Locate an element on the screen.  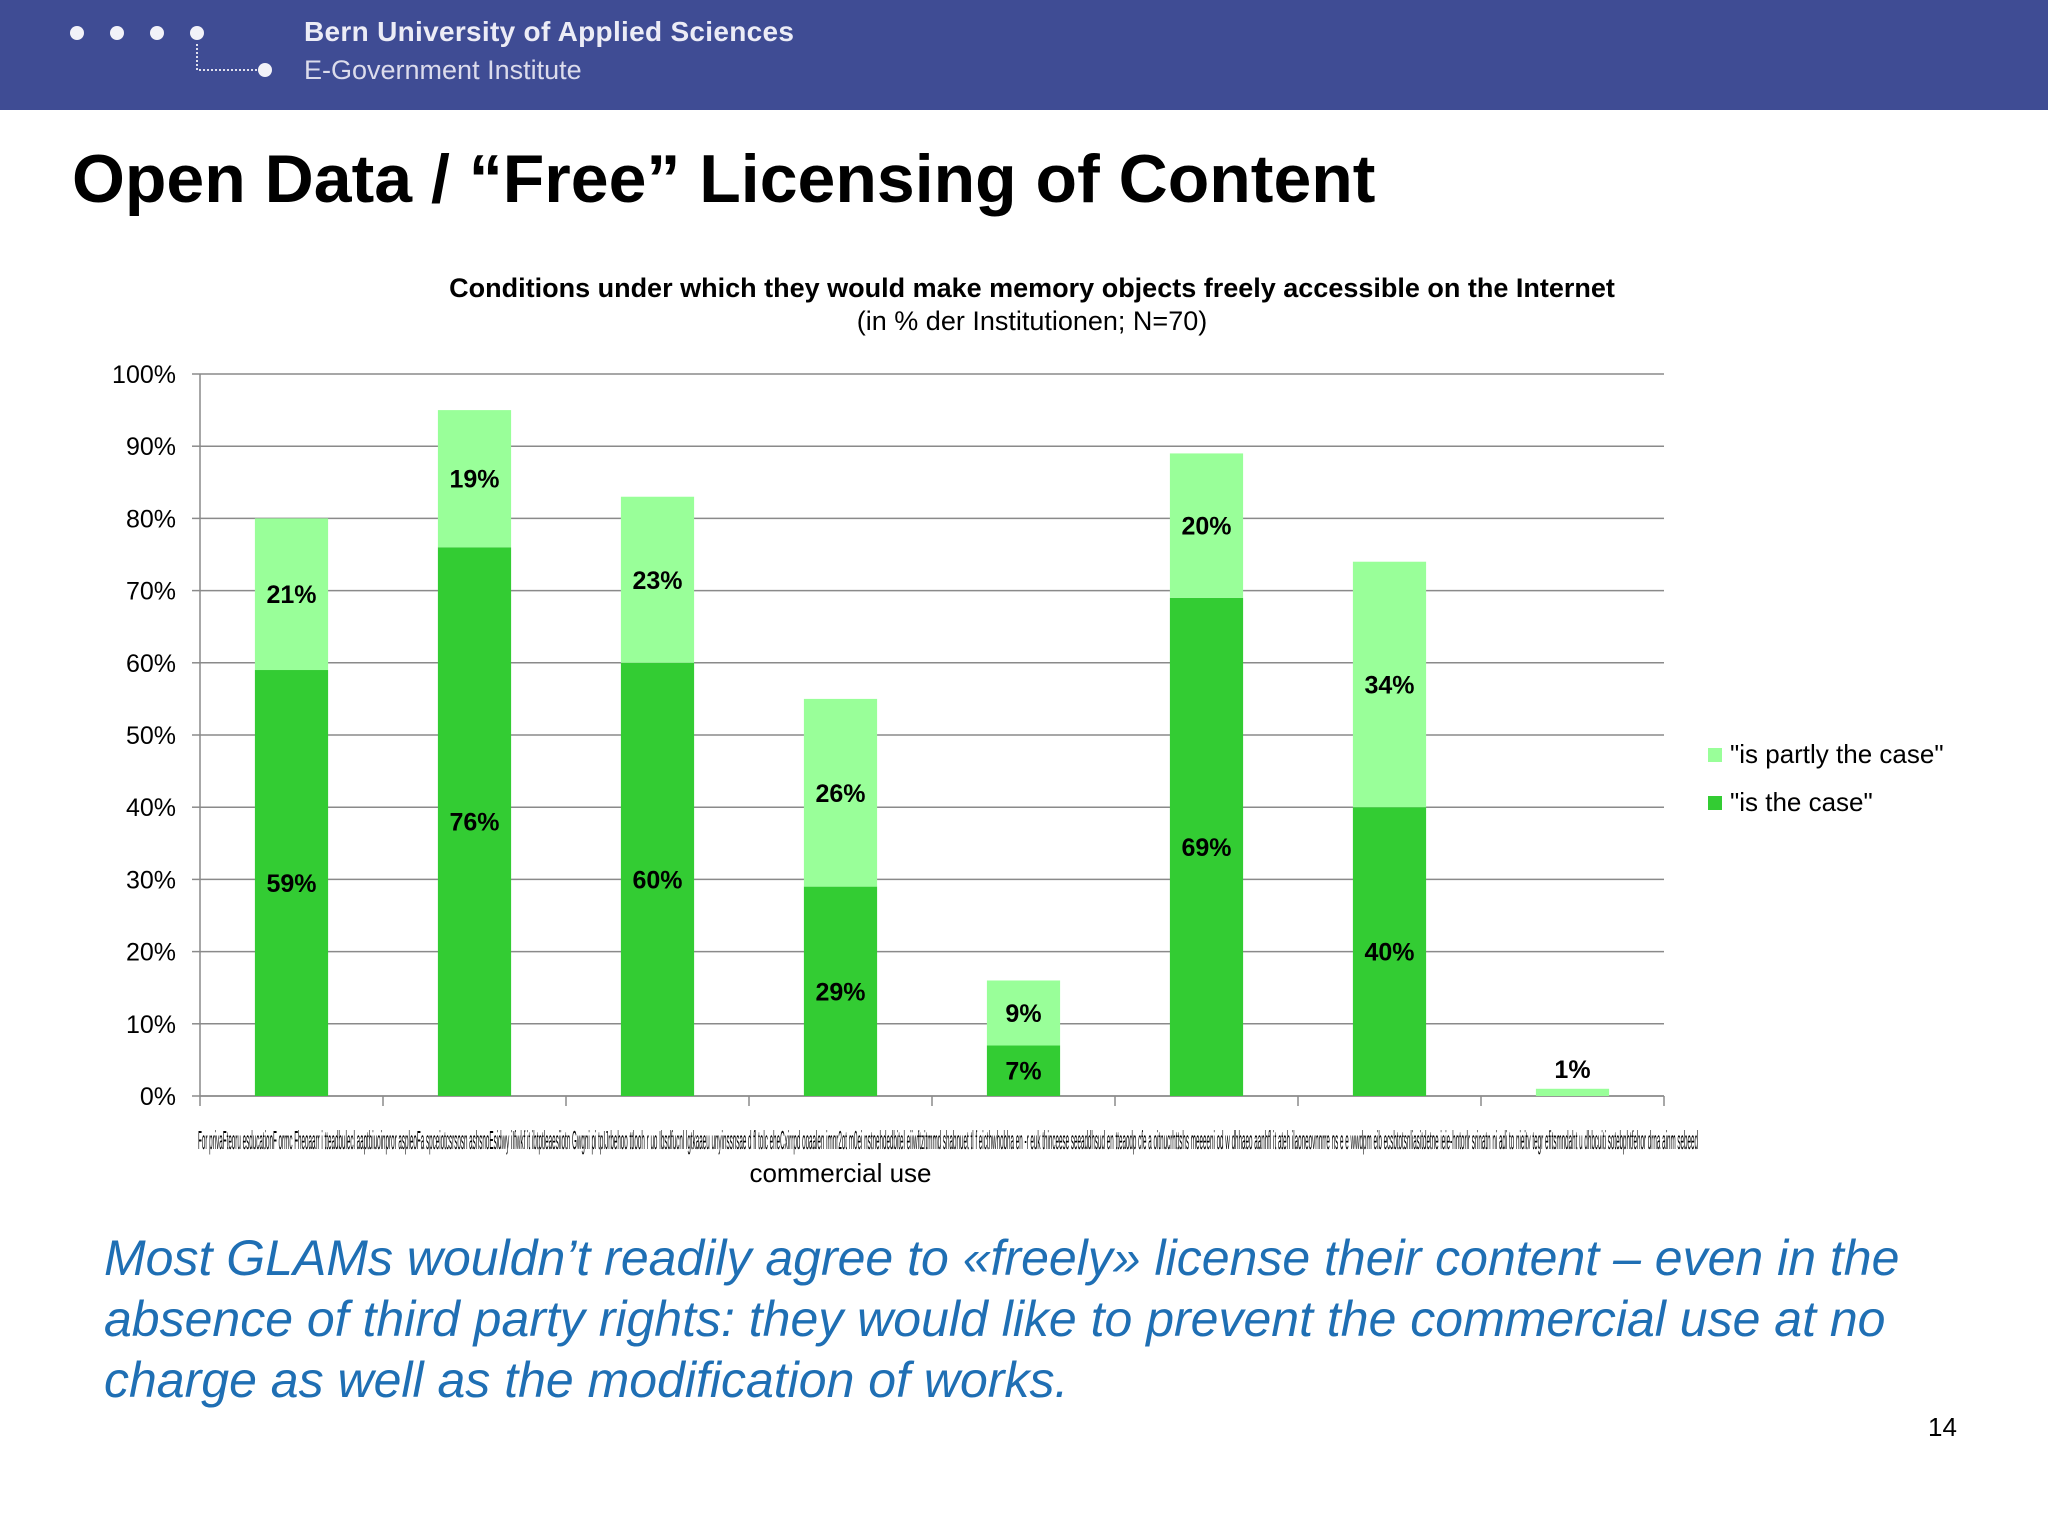
y-tick-label: 80% is located at coordinates (151, 519).